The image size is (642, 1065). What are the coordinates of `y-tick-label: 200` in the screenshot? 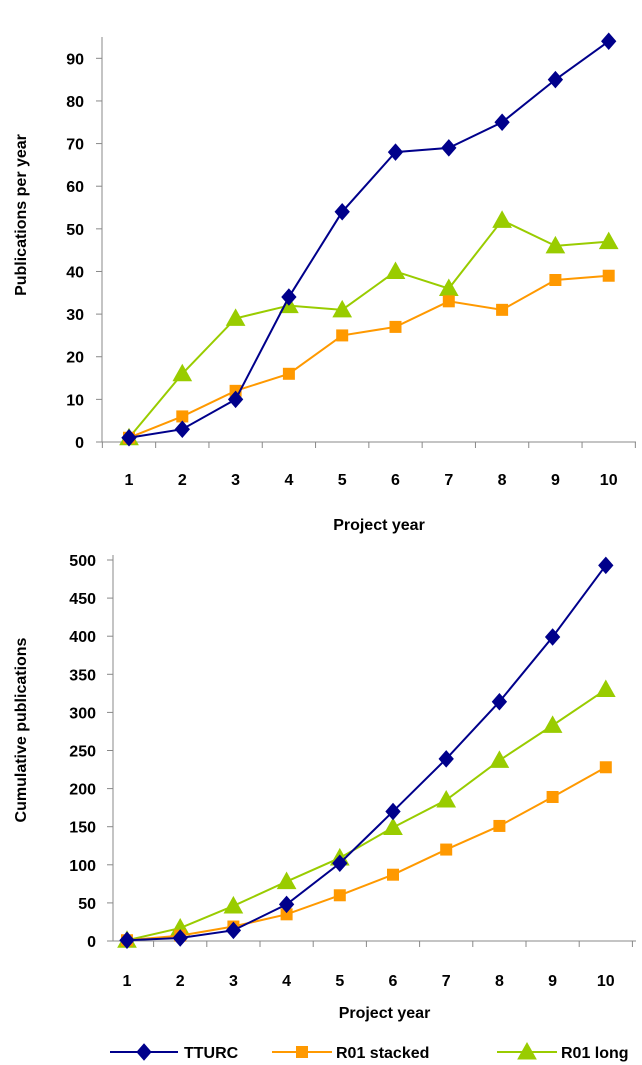 It's located at (82, 790).